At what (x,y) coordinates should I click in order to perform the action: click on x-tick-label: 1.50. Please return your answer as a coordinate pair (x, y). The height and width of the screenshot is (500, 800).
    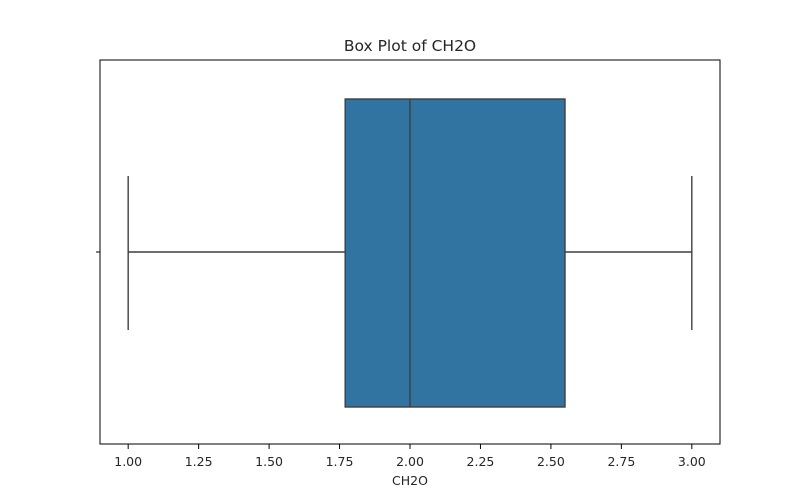
    Looking at the image, I should click on (269, 461).